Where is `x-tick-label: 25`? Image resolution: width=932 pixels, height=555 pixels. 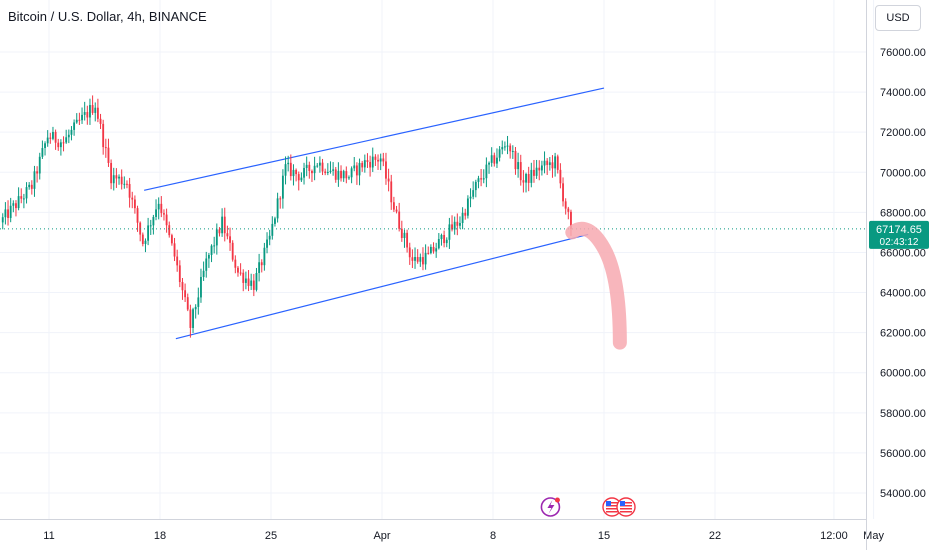 x-tick-label: 25 is located at coordinates (271, 536).